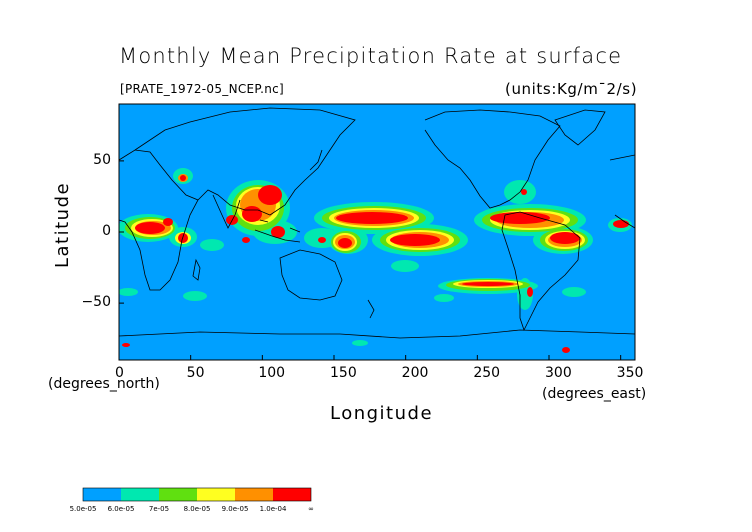 This screenshot has width=752, height=532. What do you see at coordinates (159, 509) in the screenshot?
I see `colorbar-label: 7e-05` at bounding box center [159, 509].